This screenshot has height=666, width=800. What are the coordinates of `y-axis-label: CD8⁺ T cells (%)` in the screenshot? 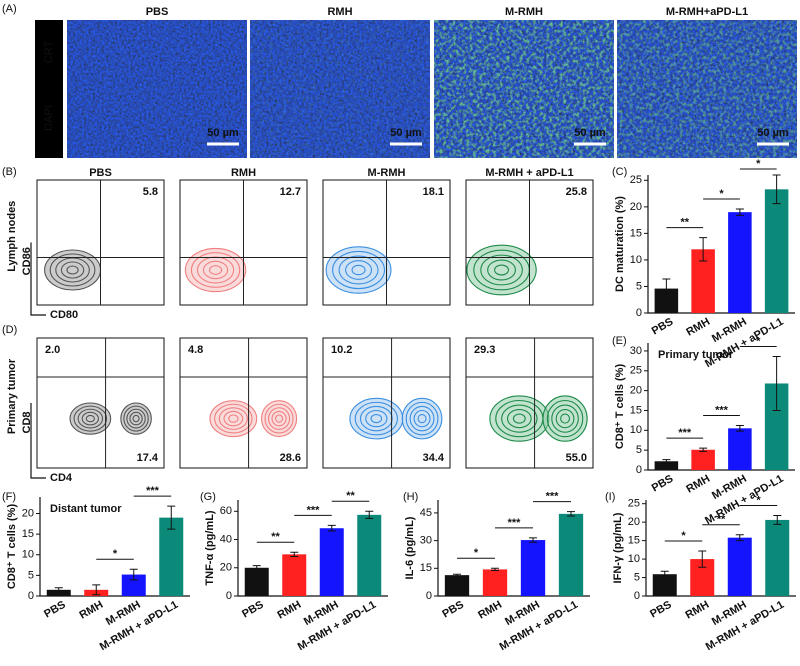 It's located at (620, 407).